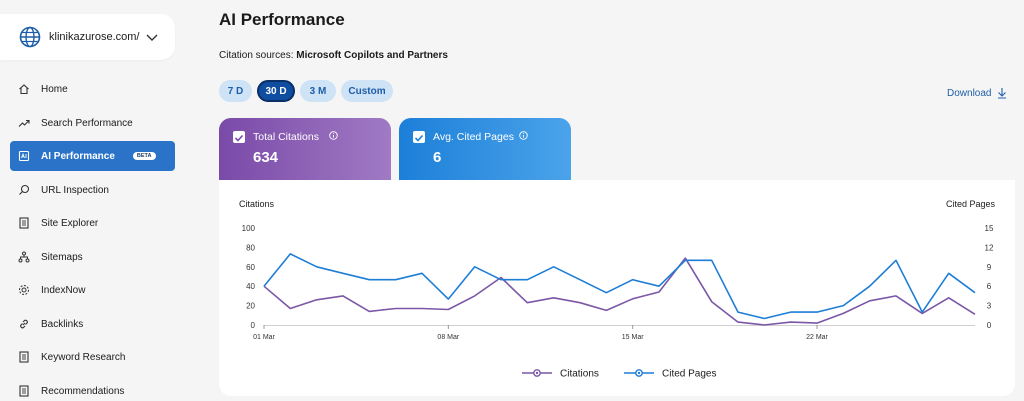  I want to click on sidebar-item-recommendations: Recommendations, so click(92, 388).